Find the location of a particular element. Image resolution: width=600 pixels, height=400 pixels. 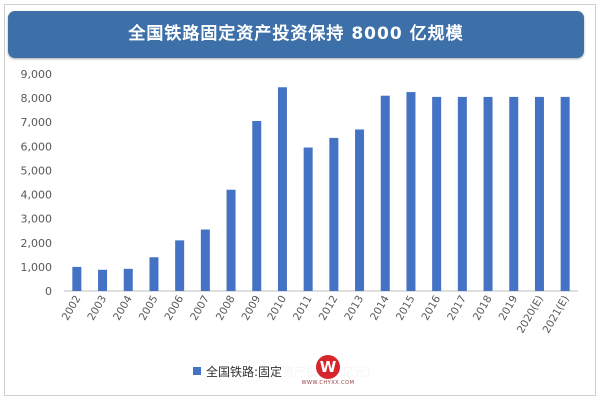

chart-title: 全国铁路固定资产投资保持 8000 亿规模 is located at coordinates (296, 34).